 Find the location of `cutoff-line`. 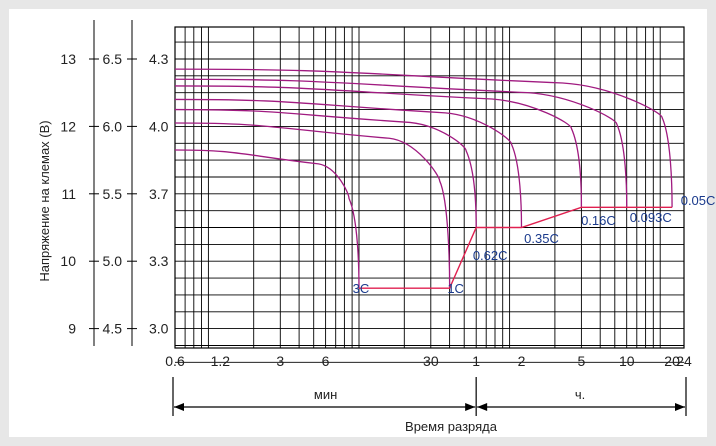

cutoff-line is located at coordinates (516, 247).